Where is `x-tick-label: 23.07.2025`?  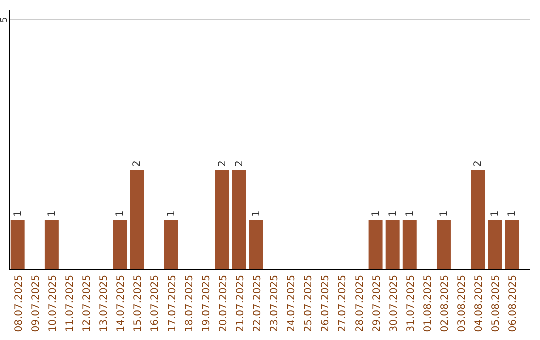 x-tick-label: 23.07.2025 is located at coordinates (275, 303).